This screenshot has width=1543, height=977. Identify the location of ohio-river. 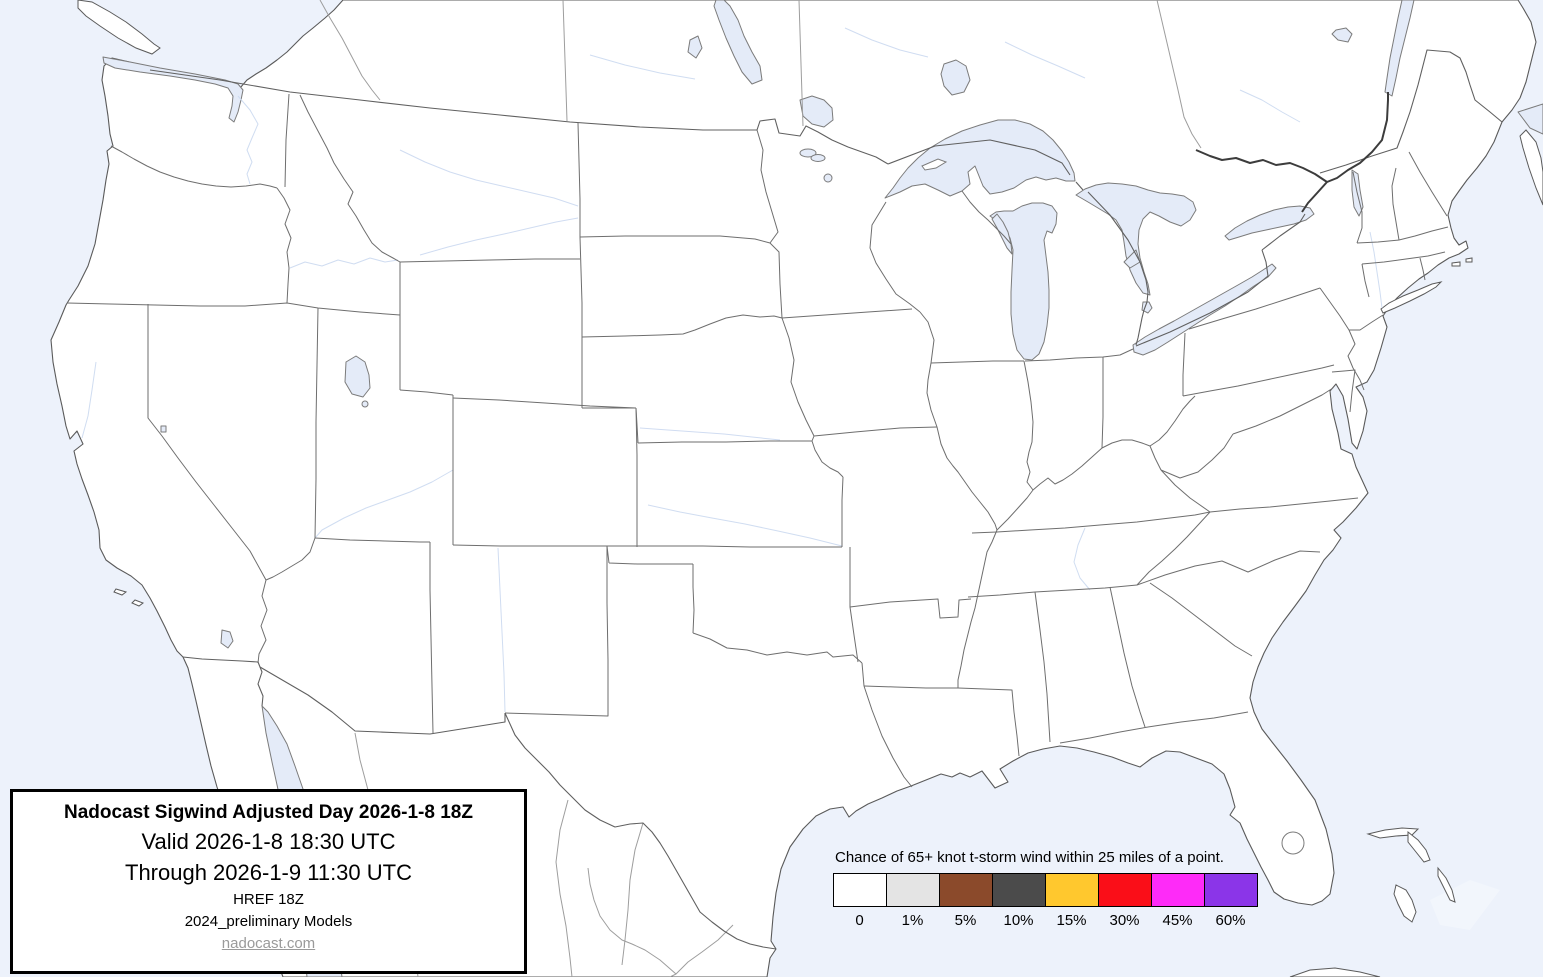
(1096, 463).